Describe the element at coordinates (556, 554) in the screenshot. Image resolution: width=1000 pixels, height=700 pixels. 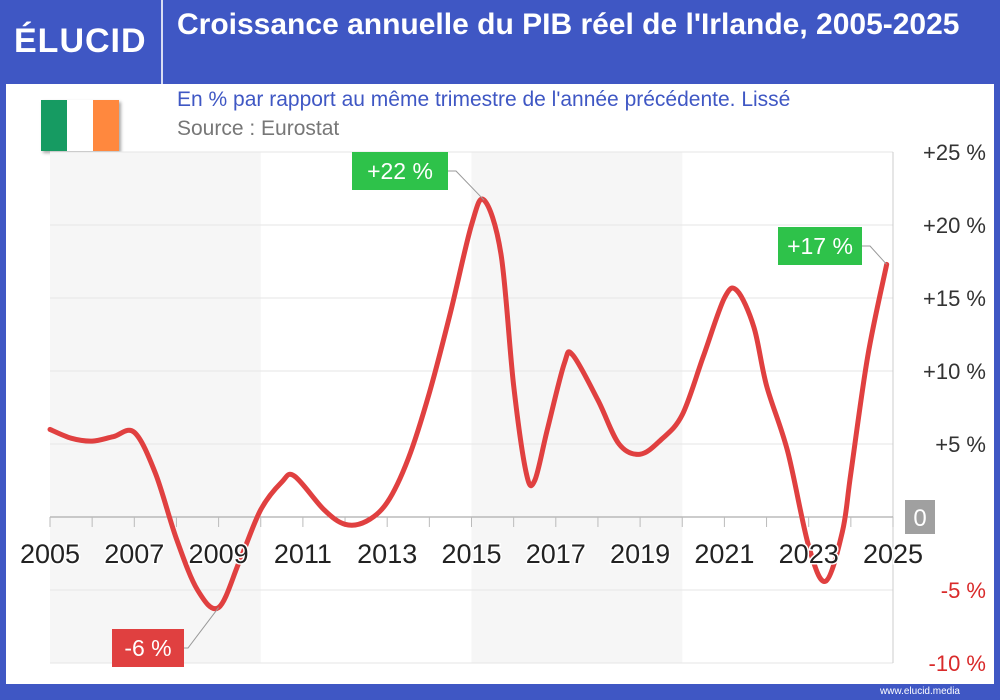
I see `x-tick-label: 2017` at that location.